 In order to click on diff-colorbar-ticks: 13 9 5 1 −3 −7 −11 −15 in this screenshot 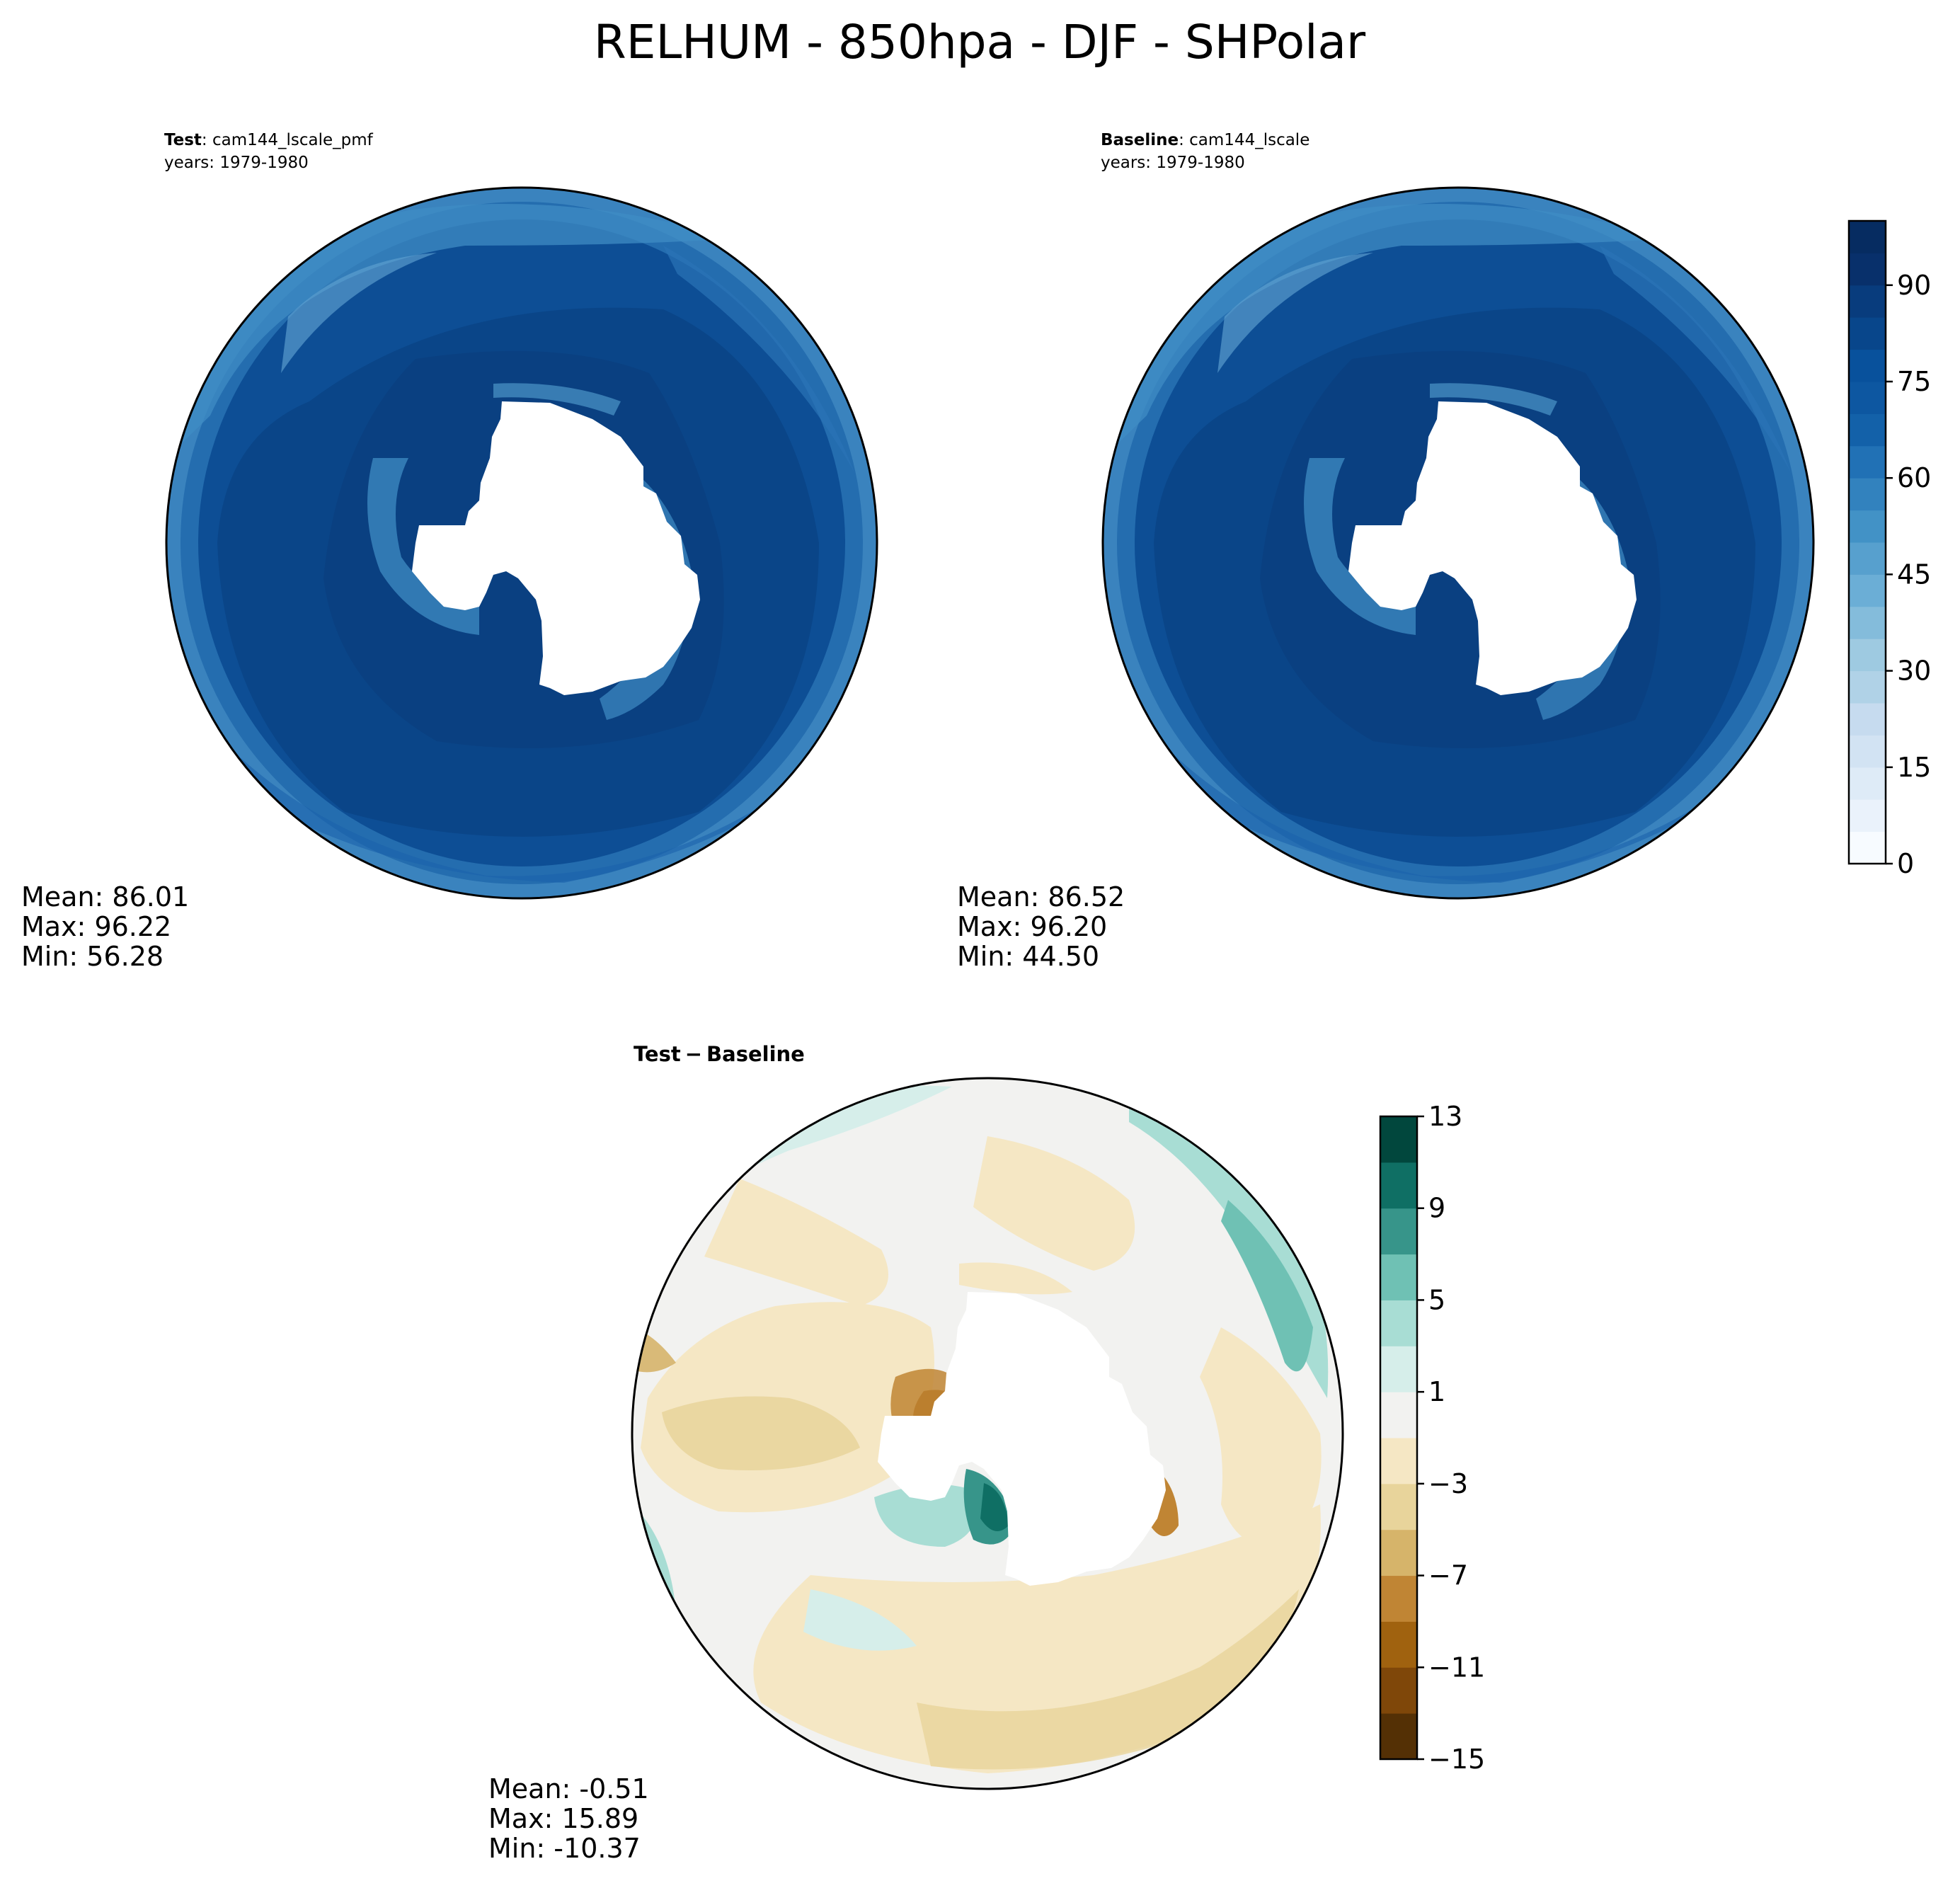, I will do `click(1451, 1438)`.